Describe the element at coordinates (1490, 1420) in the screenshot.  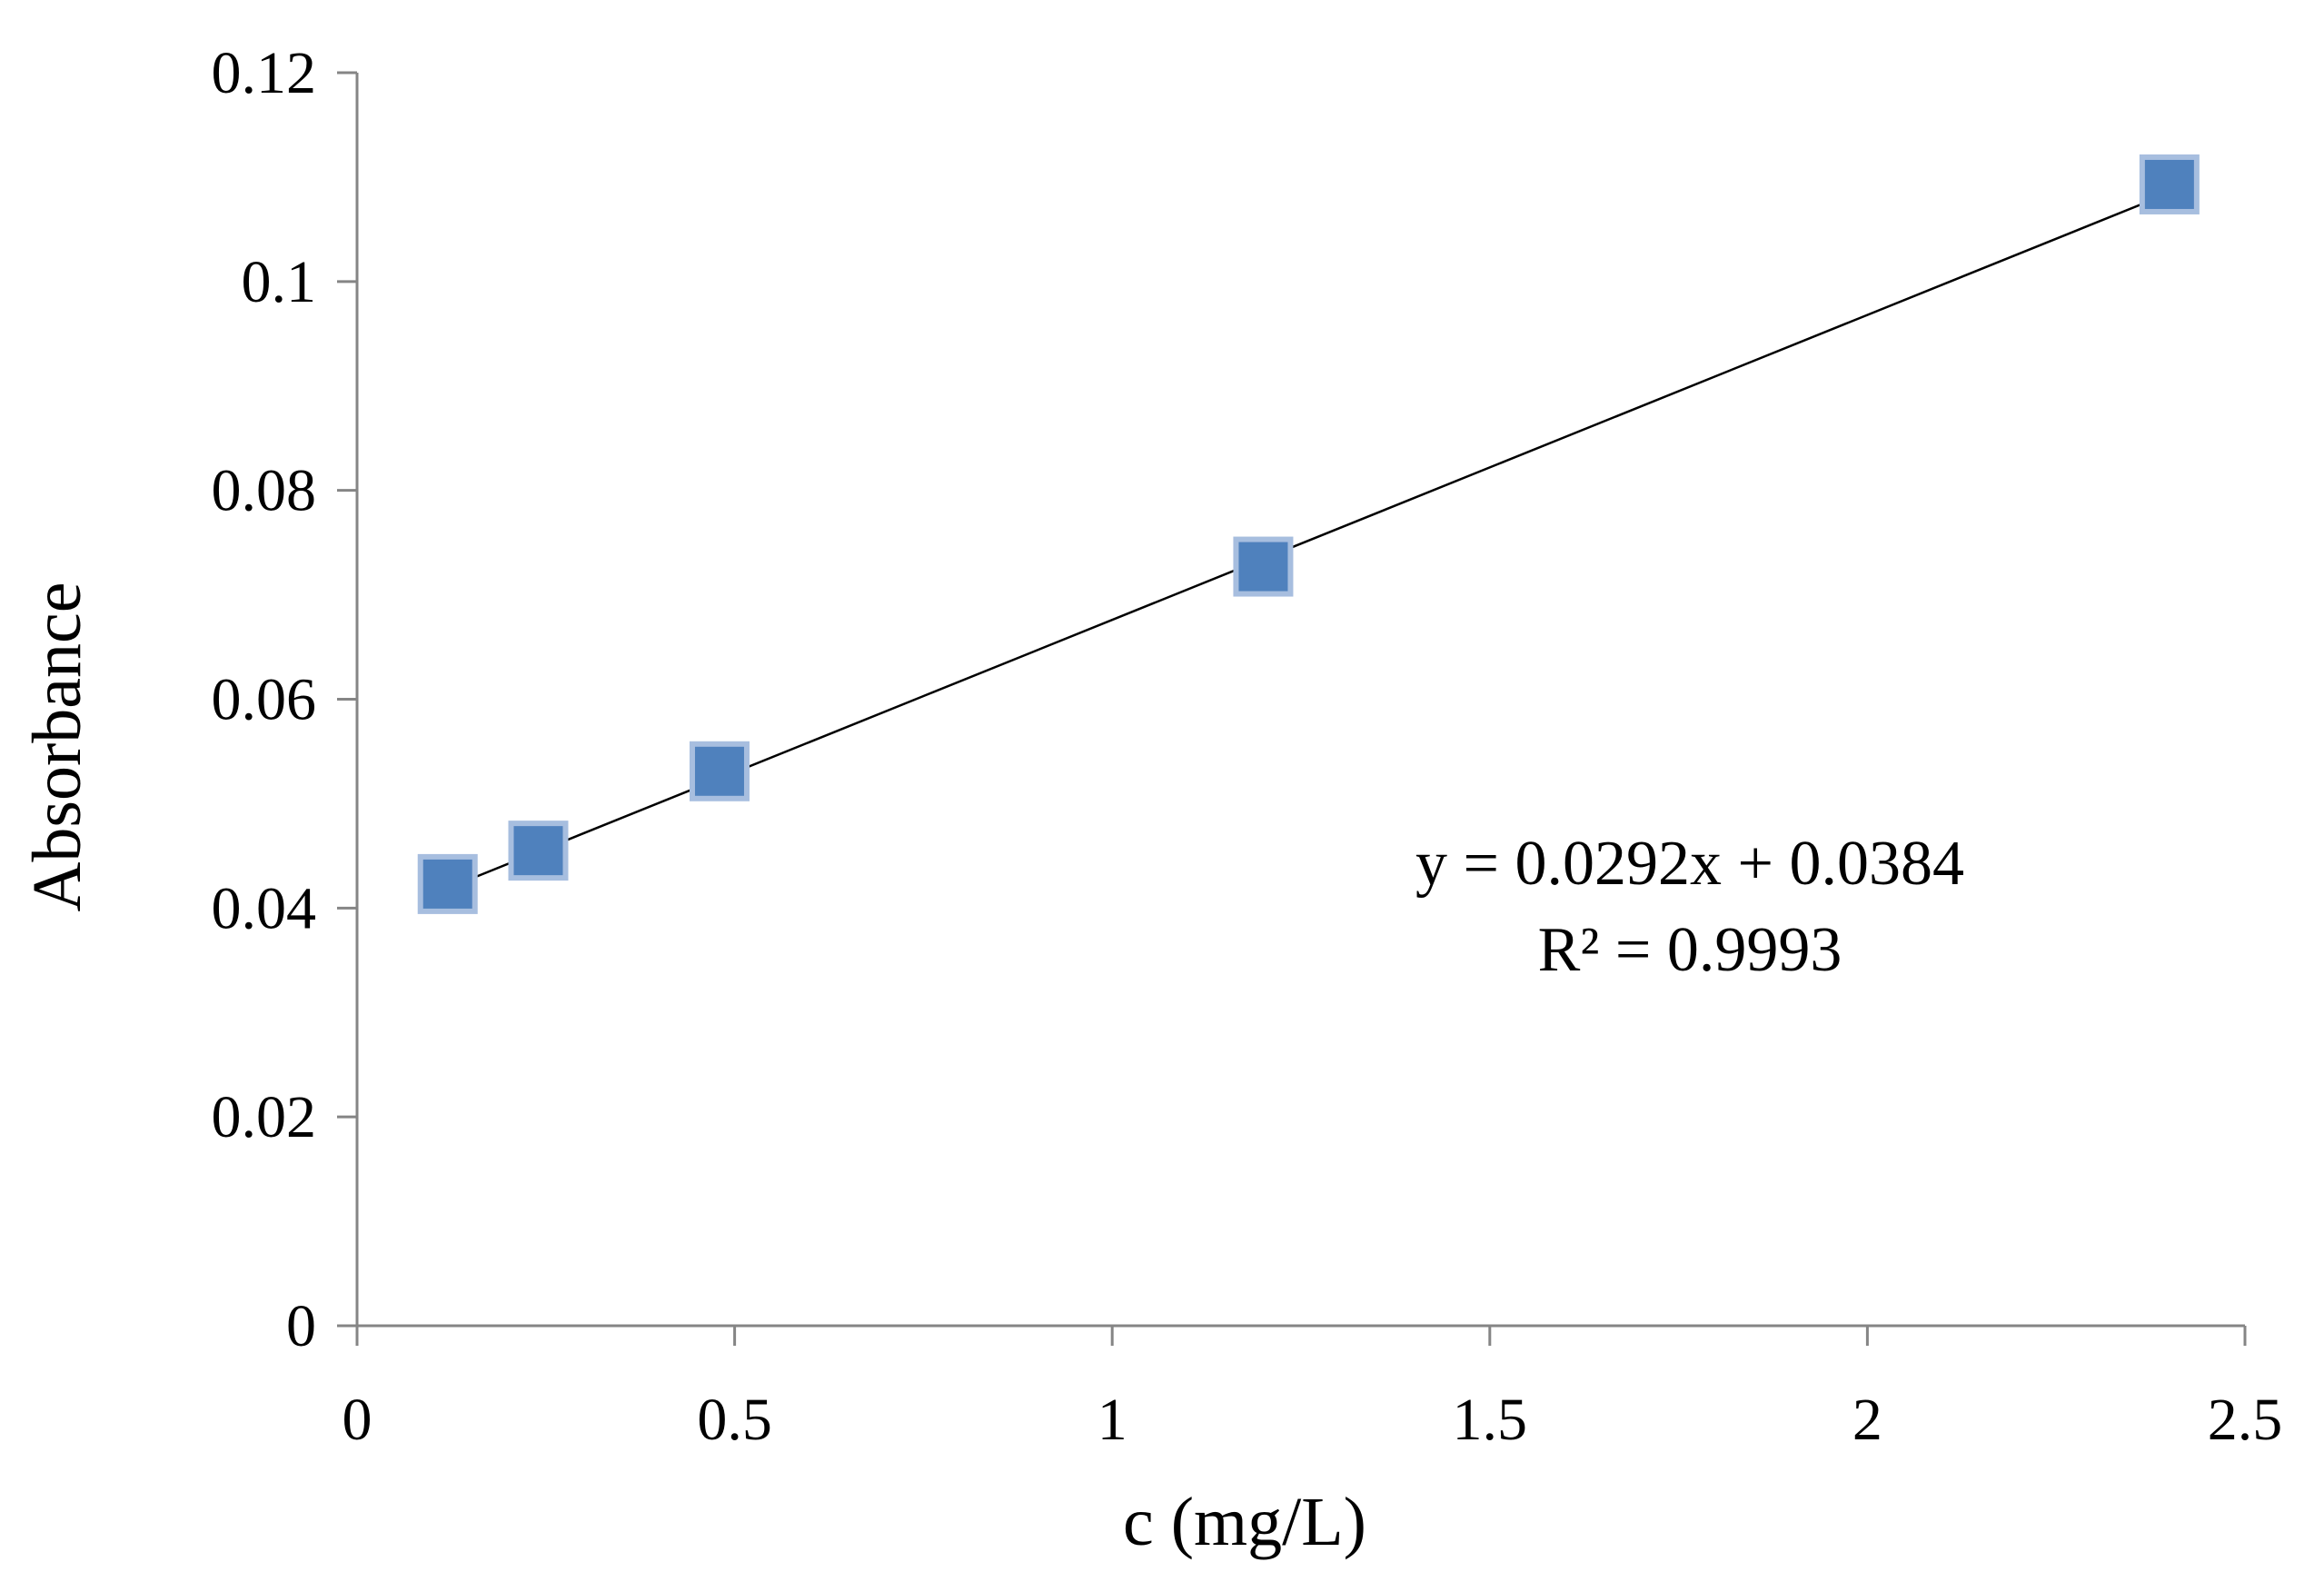
I see `x-tick-label: 1.5` at that location.